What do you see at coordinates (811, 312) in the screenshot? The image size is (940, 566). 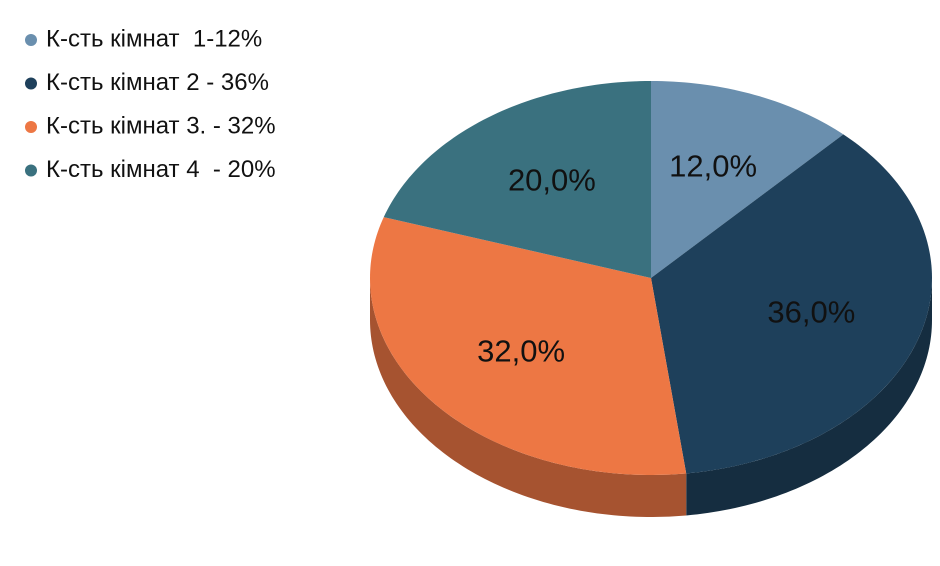 I see `value-label: 36,0%` at bounding box center [811, 312].